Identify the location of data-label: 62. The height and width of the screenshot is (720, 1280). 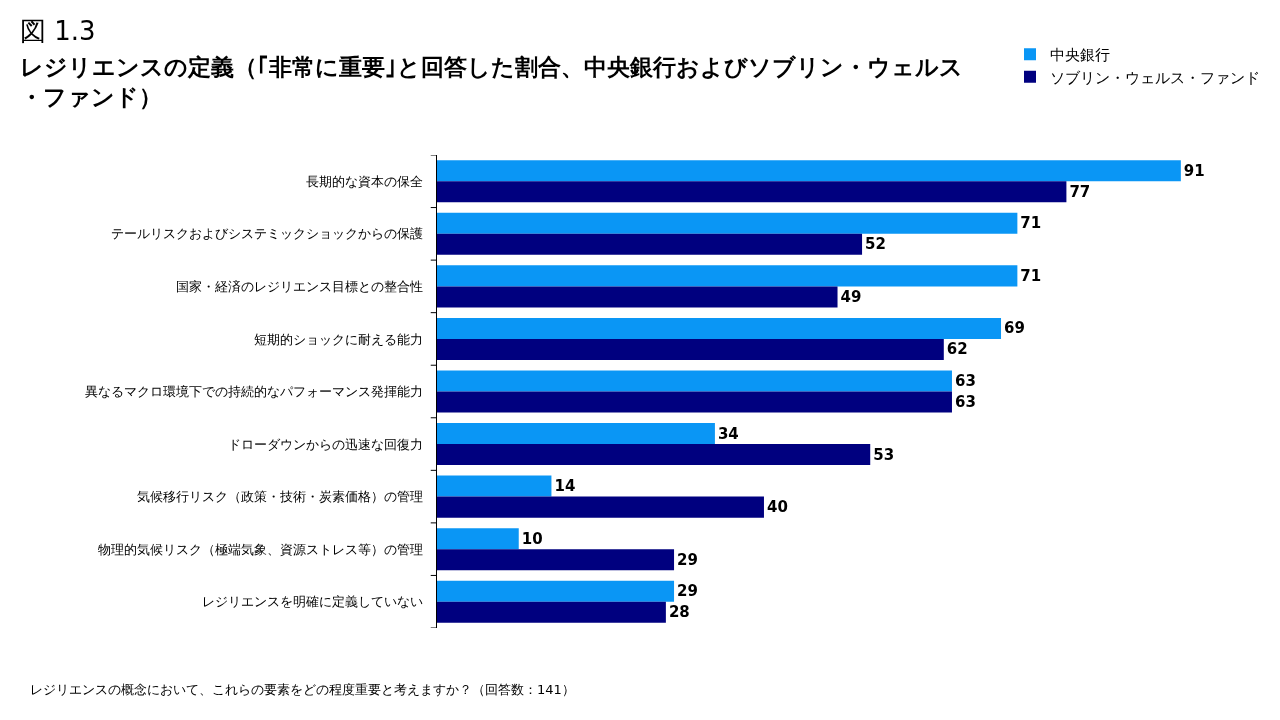
(957, 349).